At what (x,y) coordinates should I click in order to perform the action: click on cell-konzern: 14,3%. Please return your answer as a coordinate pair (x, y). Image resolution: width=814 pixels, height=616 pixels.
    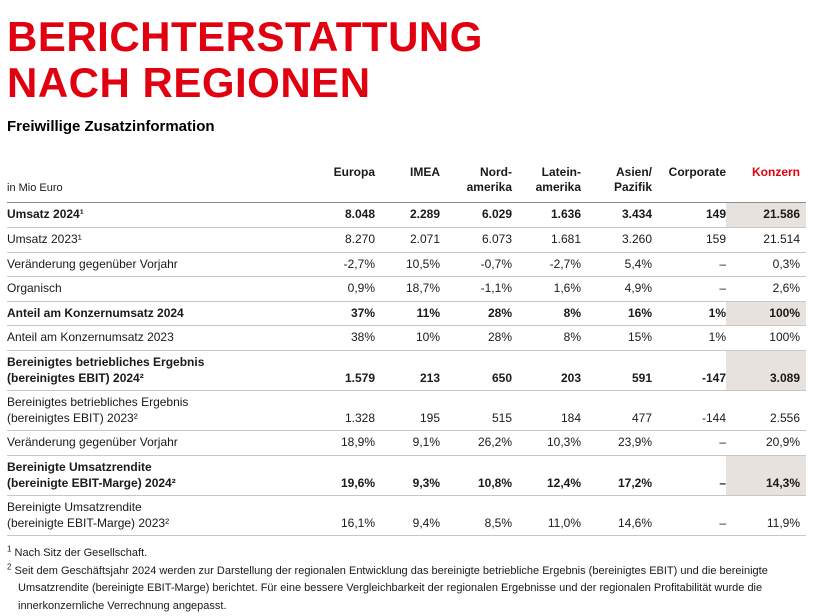
    Looking at the image, I should click on (766, 476).